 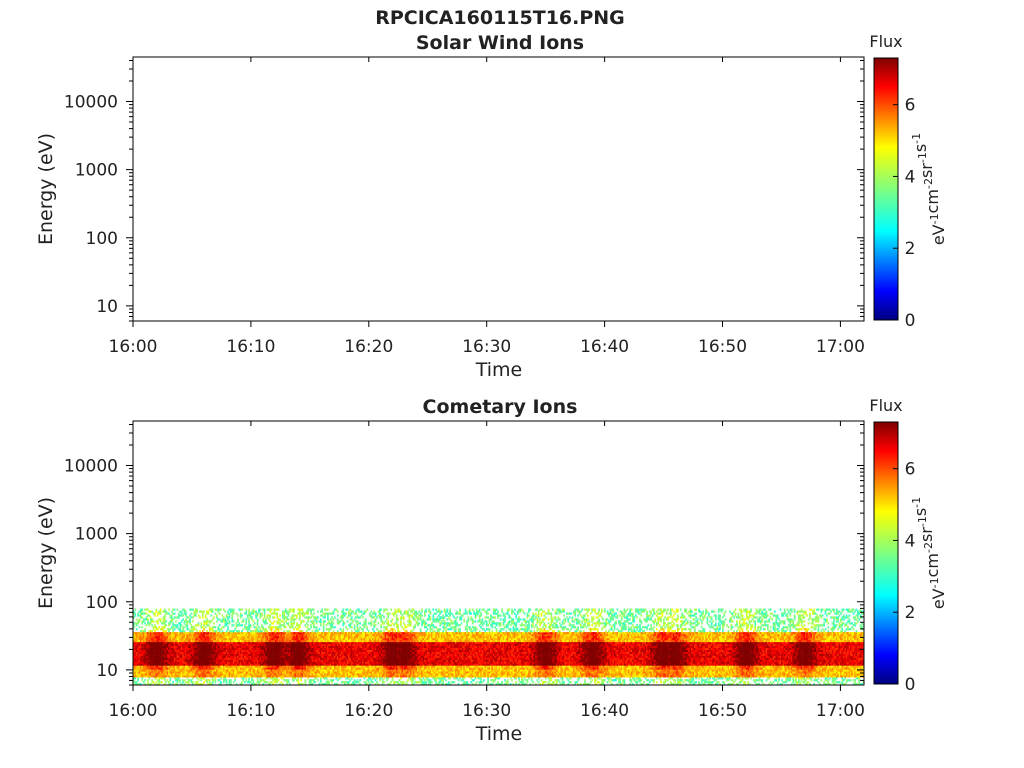 What do you see at coordinates (96, 171) in the screenshot?
I see `y-tick-label: 1000` at bounding box center [96, 171].